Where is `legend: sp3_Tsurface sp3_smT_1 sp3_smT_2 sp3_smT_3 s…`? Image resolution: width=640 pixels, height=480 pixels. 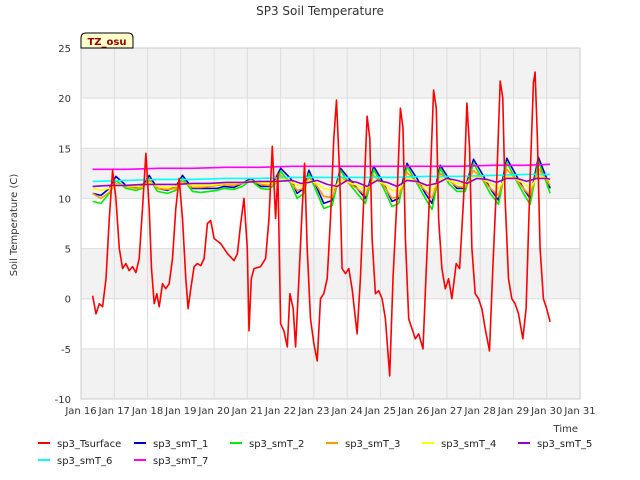 legend: sp3_Tsurface sp3_smT_1 sp3_smT_2 sp3_smT_3 s… is located at coordinates (315, 453).